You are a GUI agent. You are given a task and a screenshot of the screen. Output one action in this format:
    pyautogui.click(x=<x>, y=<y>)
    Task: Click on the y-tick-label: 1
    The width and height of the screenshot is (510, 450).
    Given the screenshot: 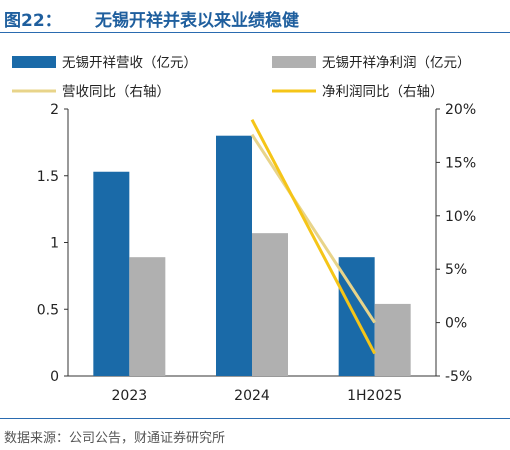 What is the action you would take?
    pyautogui.click(x=54, y=244)
    